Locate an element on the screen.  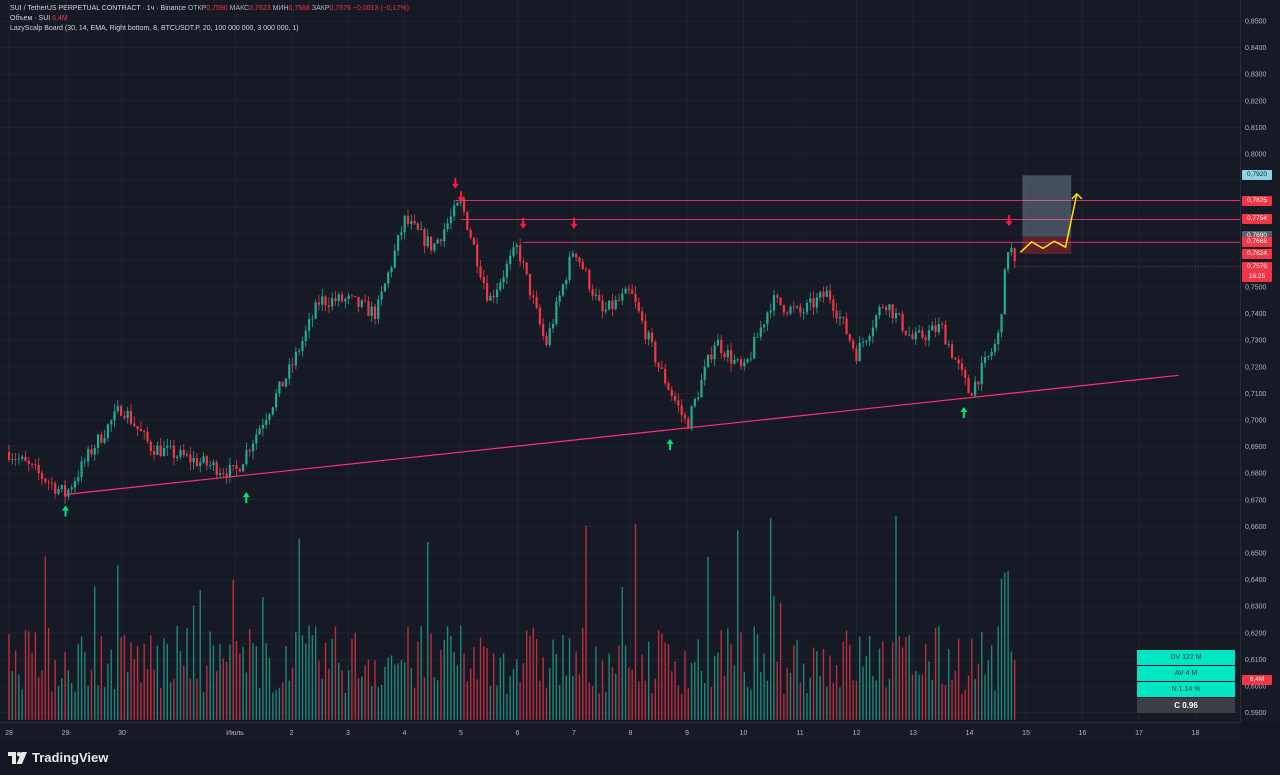
close-value: 0,7576 is located at coordinates (340, 8).